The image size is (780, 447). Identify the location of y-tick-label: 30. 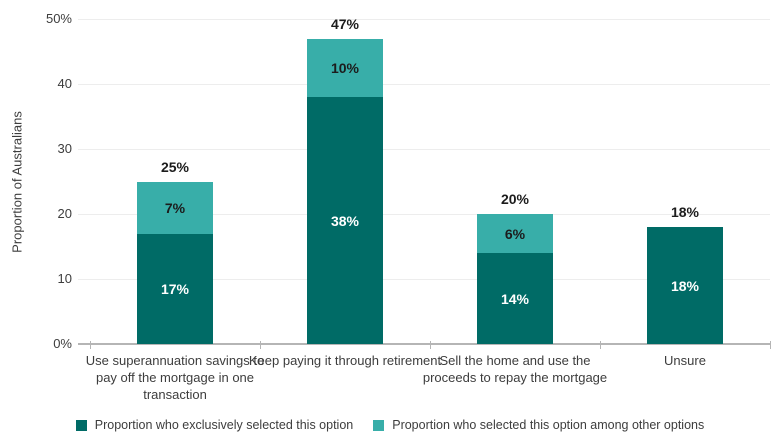
(64, 148).